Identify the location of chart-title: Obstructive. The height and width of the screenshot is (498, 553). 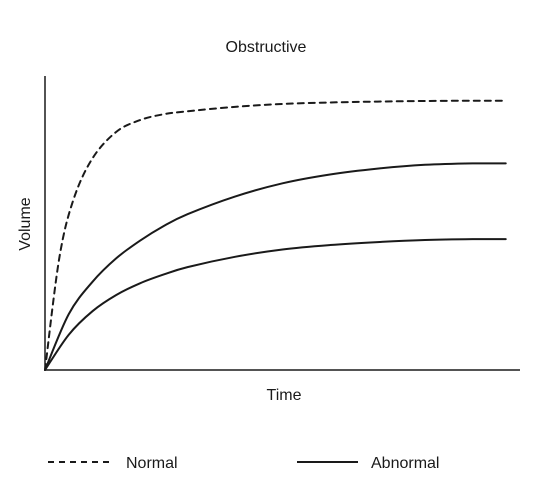
(266, 47).